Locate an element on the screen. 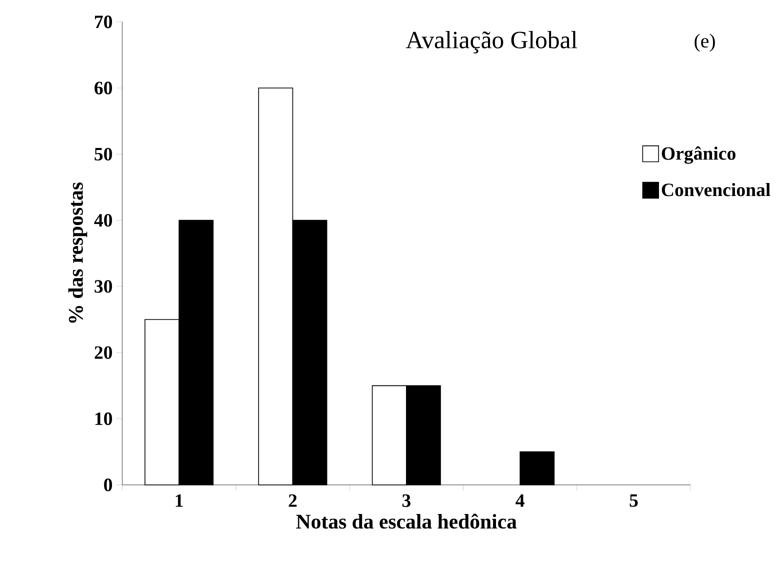  legend-label: Orgânico is located at coordinates (699, 155).